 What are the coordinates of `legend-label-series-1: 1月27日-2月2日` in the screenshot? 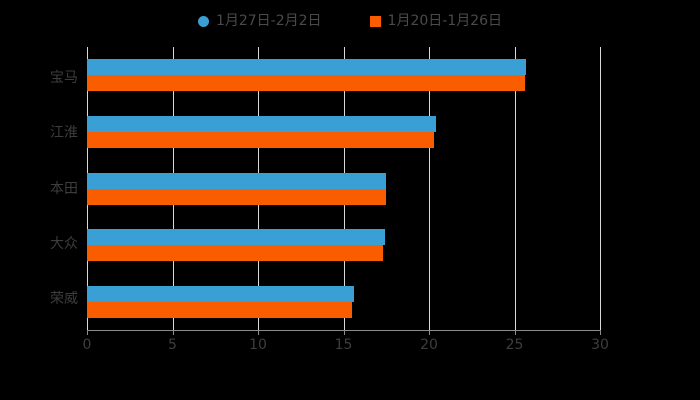 It's located at (268, 21).